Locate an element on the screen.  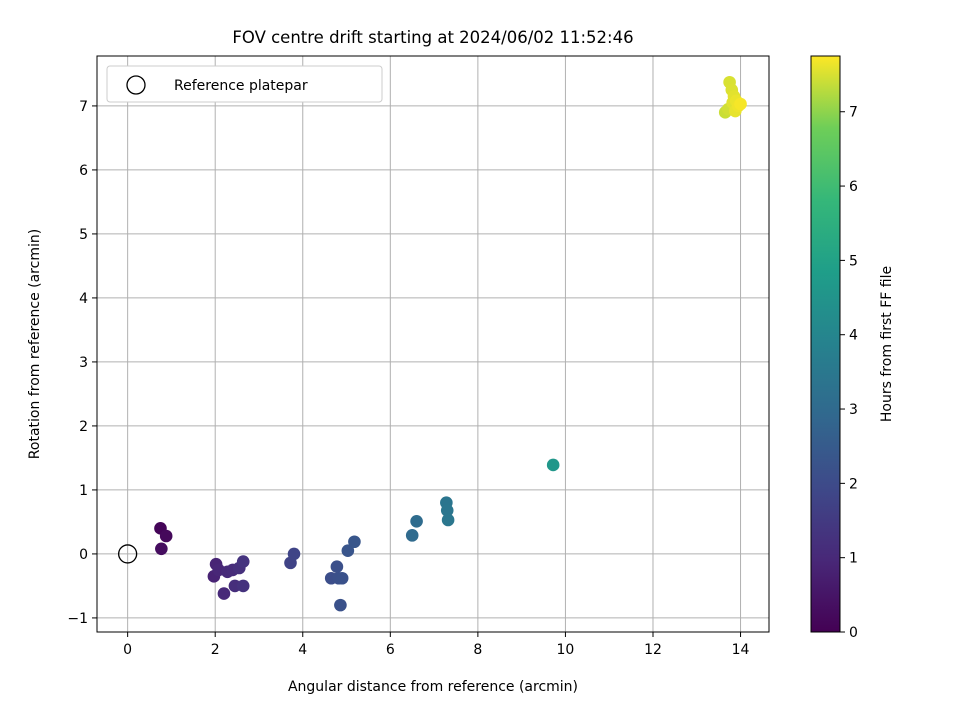
y-axis-label: Rotation from reference (arcmin) is located at coordinates (35, 344).